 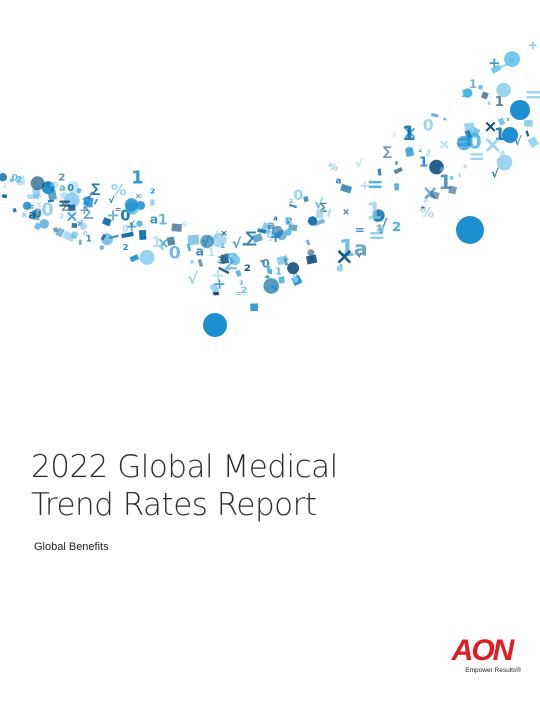 I want to click on subtitle: Global Benefits, so click(x=71, y=547).